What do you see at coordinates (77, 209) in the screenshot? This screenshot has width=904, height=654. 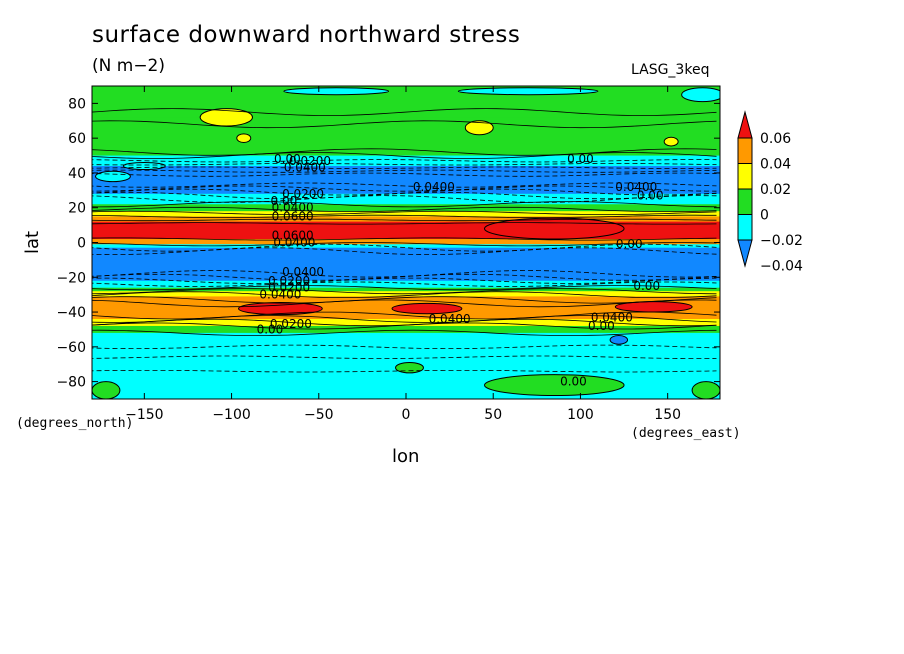 I see `y-tick-label: 20` at bounding box center [77, 209].